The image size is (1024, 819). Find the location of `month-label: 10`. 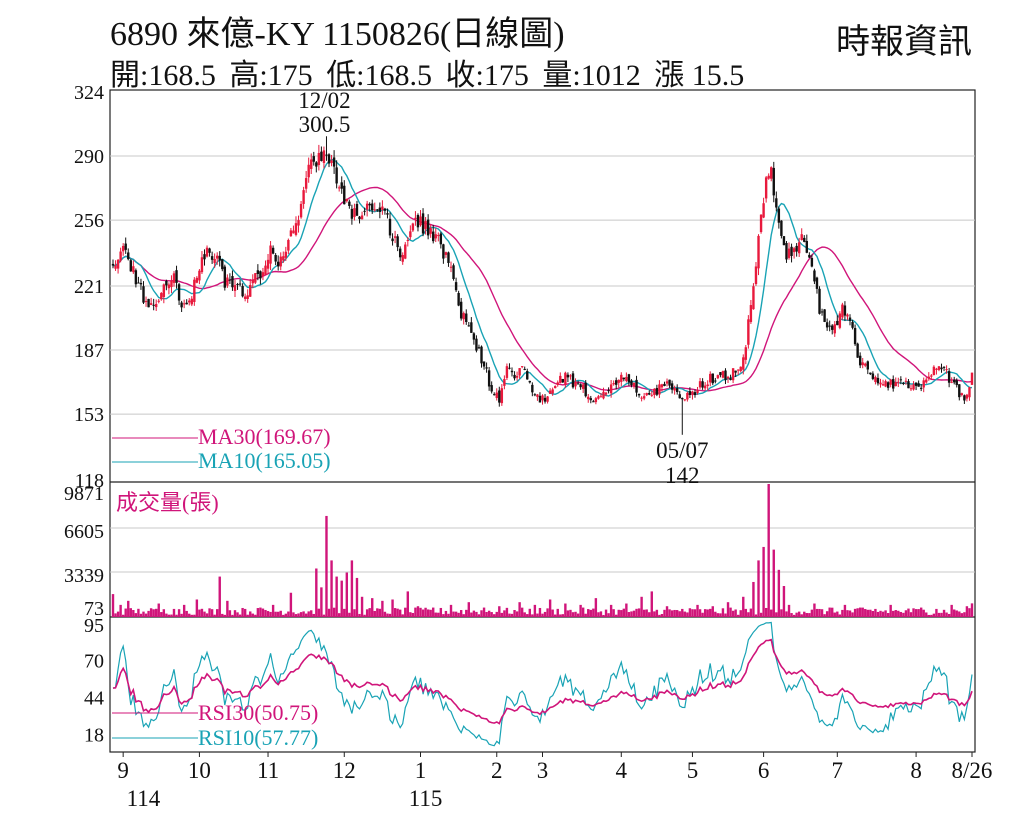

month-label: 10 is located at coordinates (199, 770).